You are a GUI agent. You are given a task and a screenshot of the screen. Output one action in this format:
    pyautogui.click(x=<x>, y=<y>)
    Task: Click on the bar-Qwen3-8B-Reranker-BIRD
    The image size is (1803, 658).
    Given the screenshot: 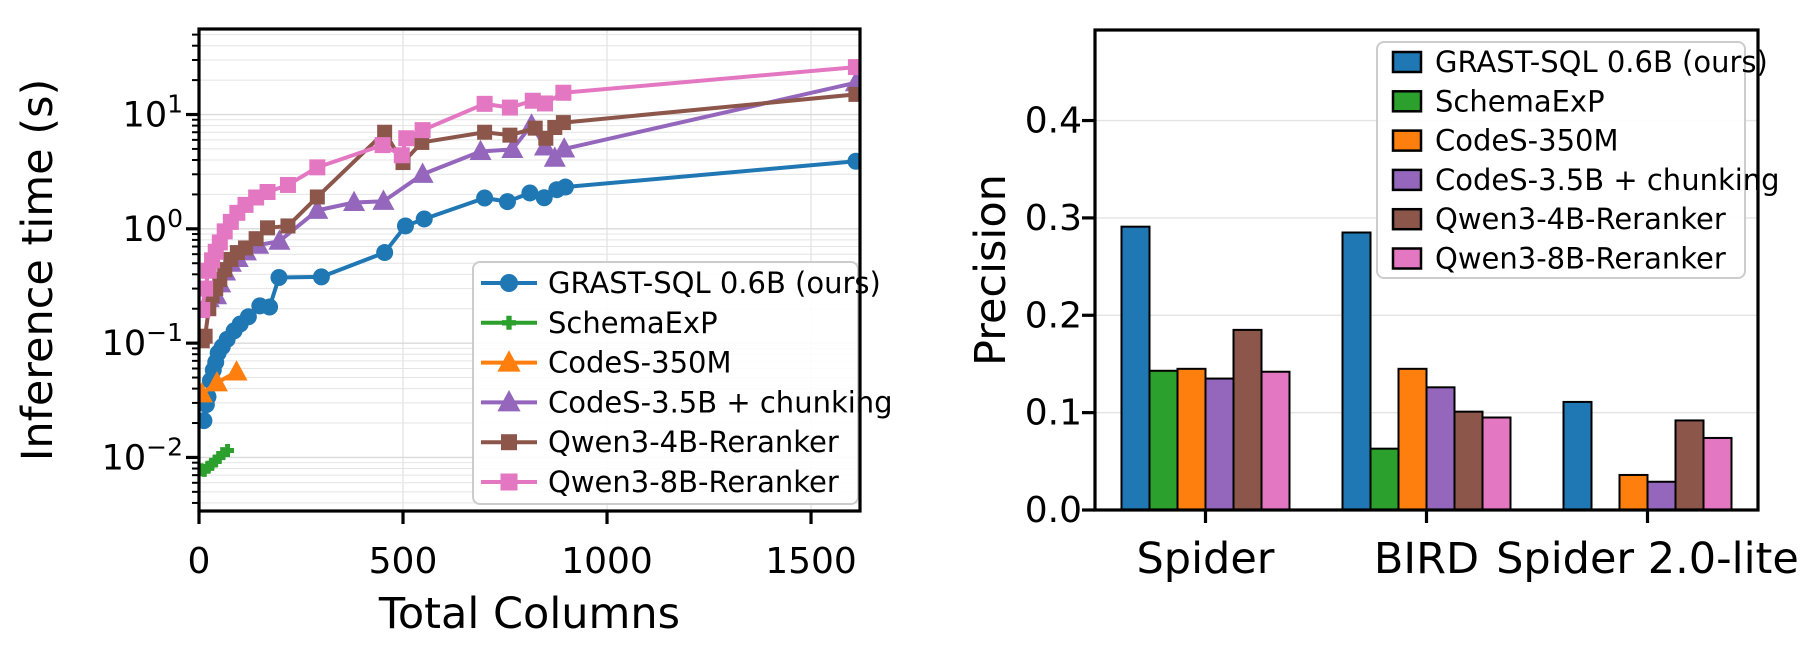 What is the action you would take?
    pyautogui.click(x=1496, y=463)
    